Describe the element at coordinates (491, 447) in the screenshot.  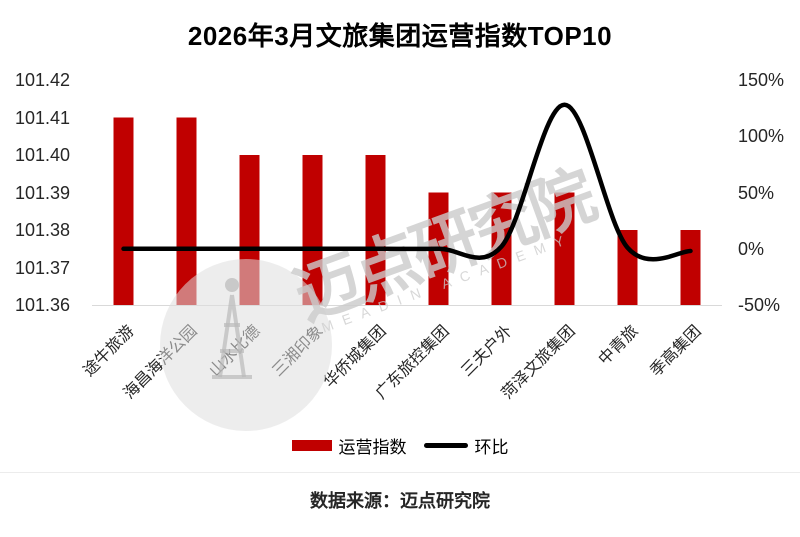
I see `legend-line-label: 环比` at that location.